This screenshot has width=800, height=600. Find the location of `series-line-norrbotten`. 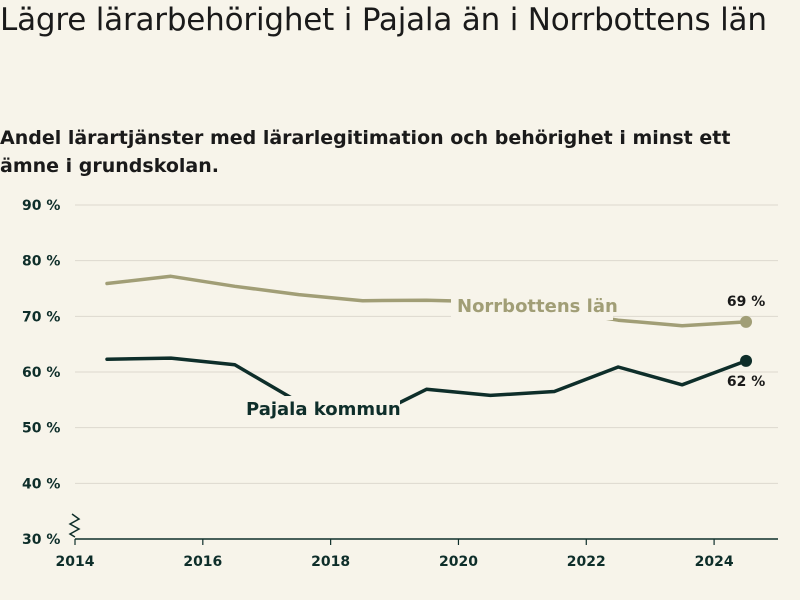

series-line-norrbotten is located at coordinates (426, 301).